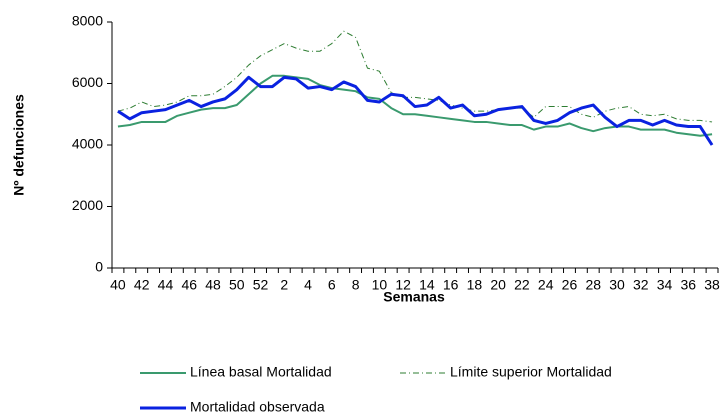  I want to click on y-tick-label: 6000, so click(87, 82).